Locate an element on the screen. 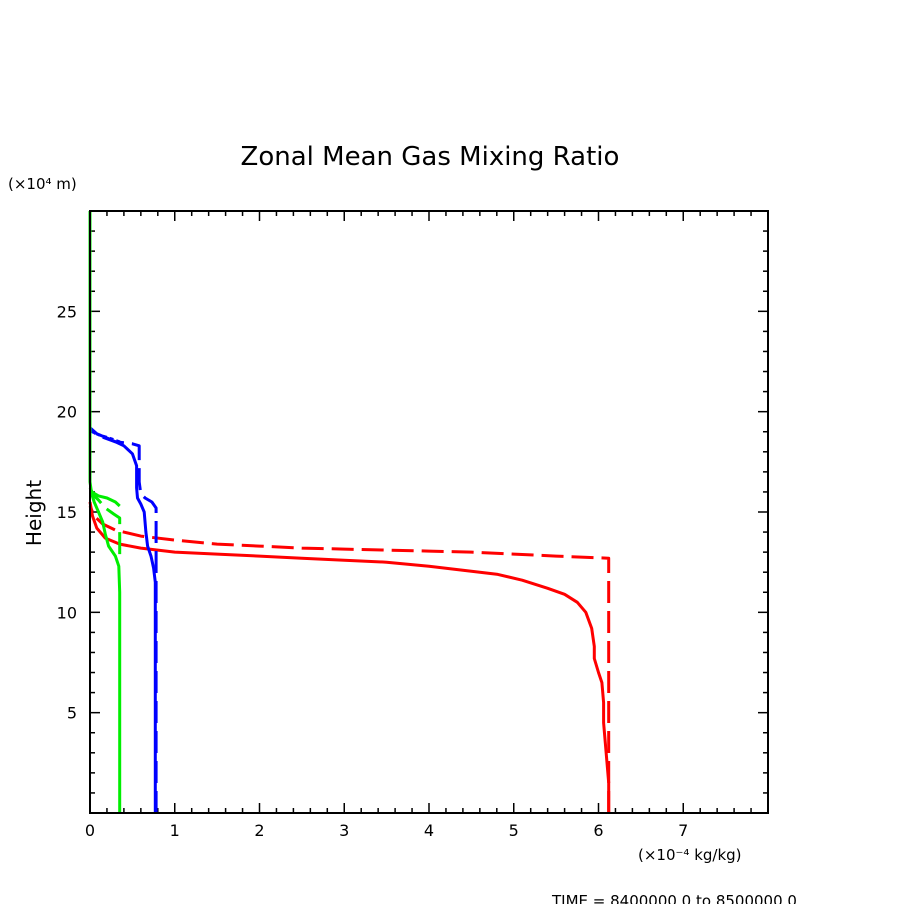 The height and width of the screenshot is (904, 904). x-tick-label: 5 is located at coordinates (514, 830).